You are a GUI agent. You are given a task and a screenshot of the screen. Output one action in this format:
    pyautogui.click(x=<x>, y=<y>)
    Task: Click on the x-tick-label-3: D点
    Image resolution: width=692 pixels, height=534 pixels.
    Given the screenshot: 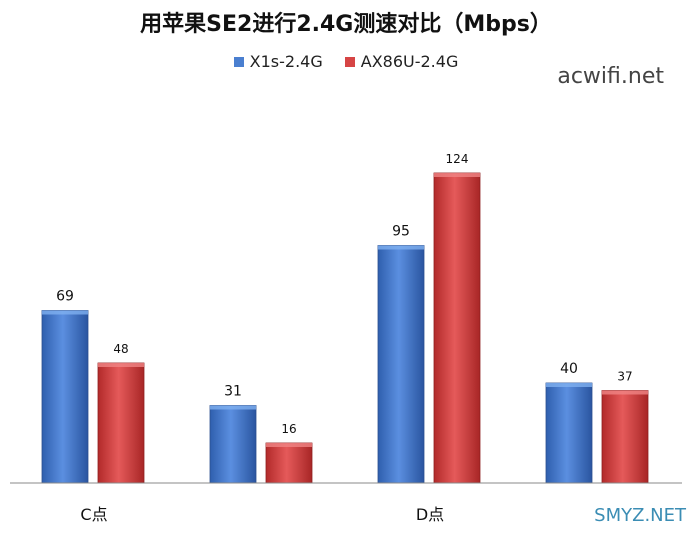 What is the action you would take?
    pyautogui.click(x=430, y=514)
    